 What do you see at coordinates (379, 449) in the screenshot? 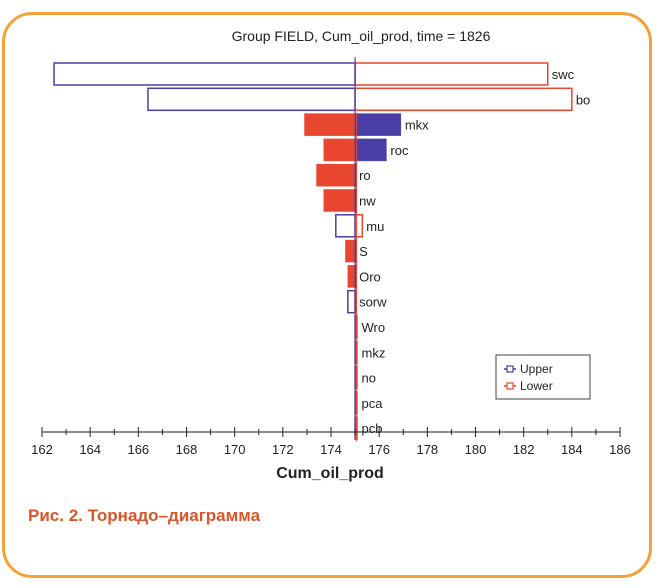
I see `x-tick-label-176: 176` at bounding box center [379, 449].